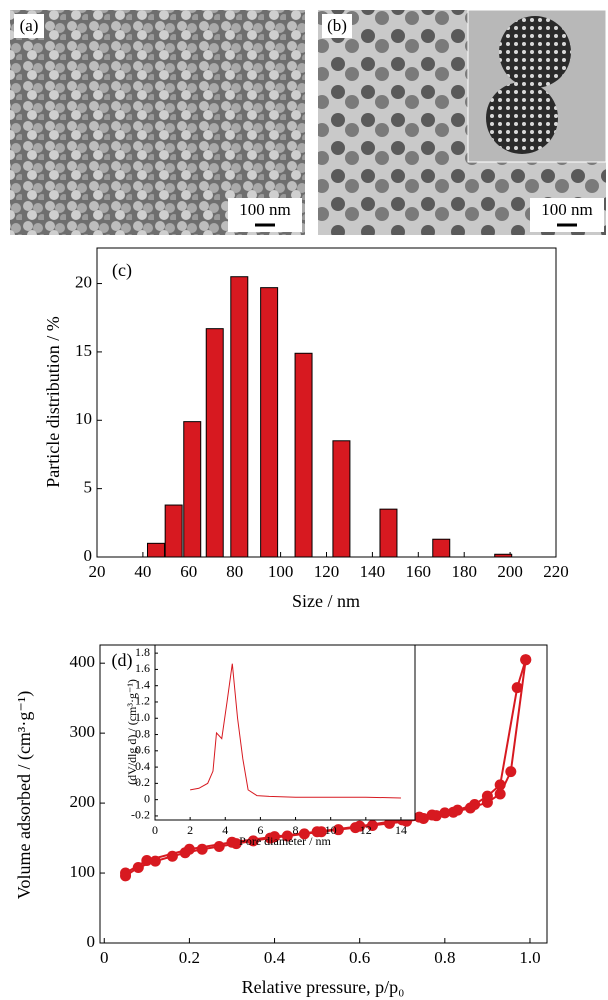 This screenshot has width=608, height=1000. I want to click on y-tick-label: 10, so click(83, 418).